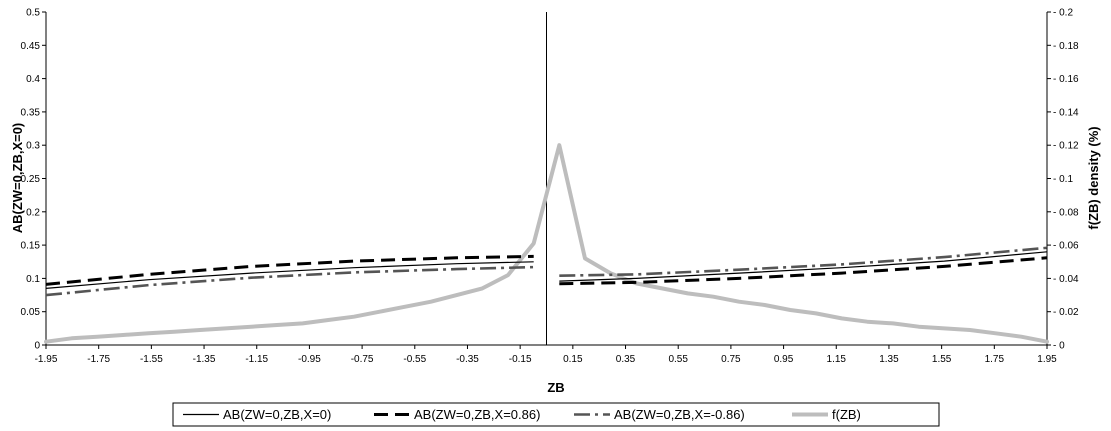 The height and width of the screenshot is (431, 1111). I want to click on x-tick-label: 1.35, so click(889, 359).